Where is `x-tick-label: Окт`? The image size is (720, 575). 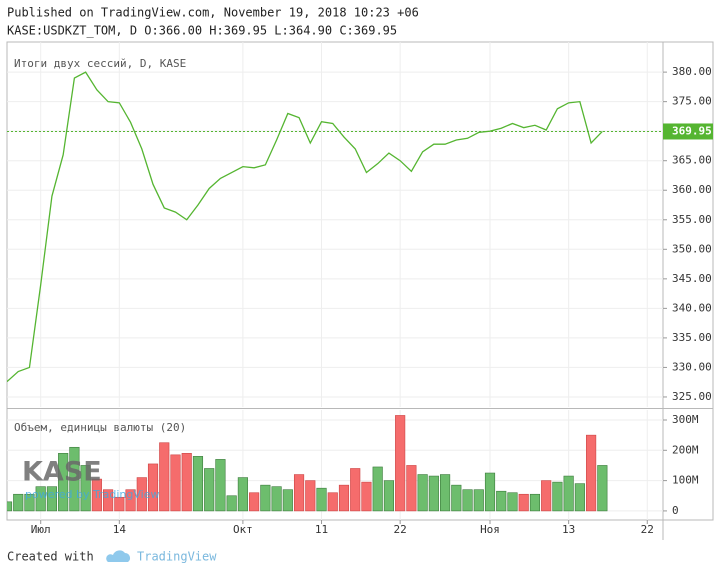 x-tick-label: Окт is located at coordinates (243, 529).